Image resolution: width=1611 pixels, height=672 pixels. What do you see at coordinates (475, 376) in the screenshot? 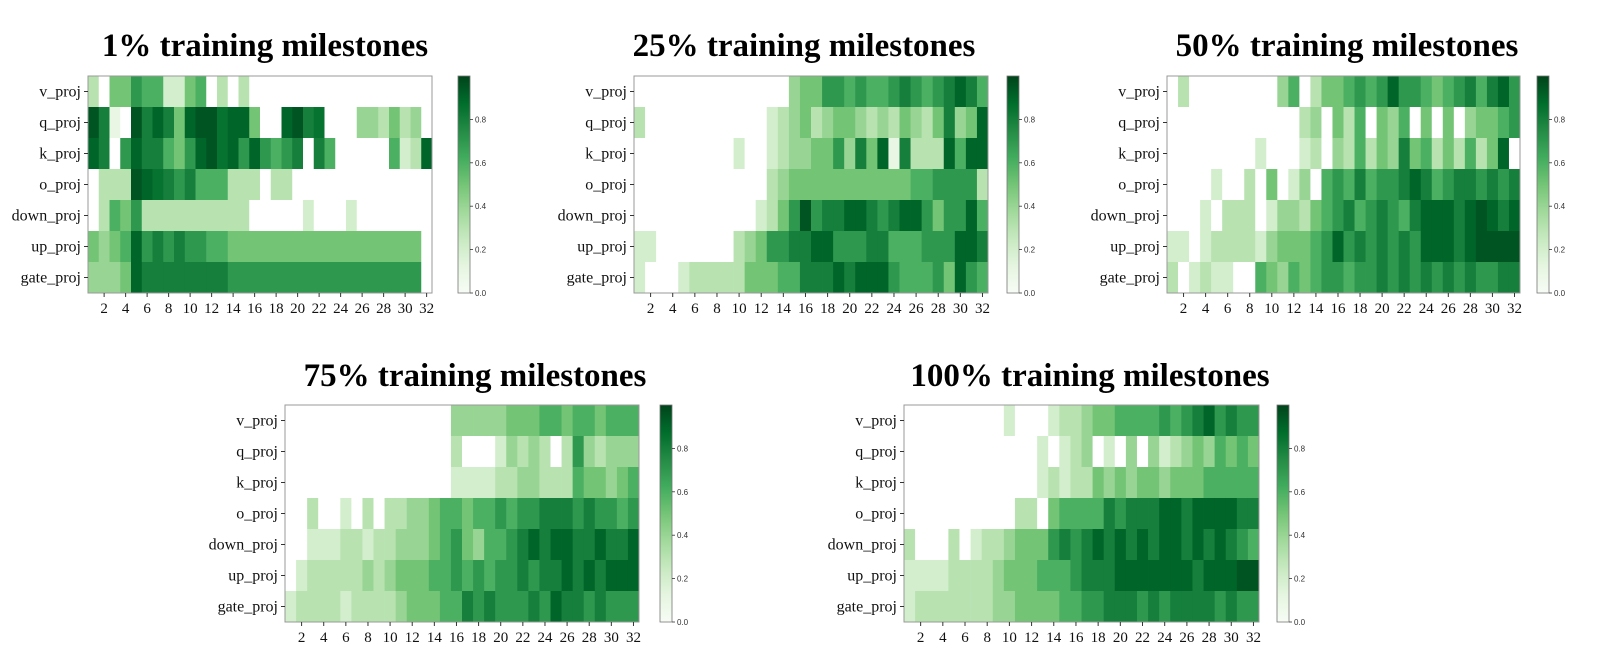
I see `chart-title: 75% training milestones` at bounding box center [475, 376].